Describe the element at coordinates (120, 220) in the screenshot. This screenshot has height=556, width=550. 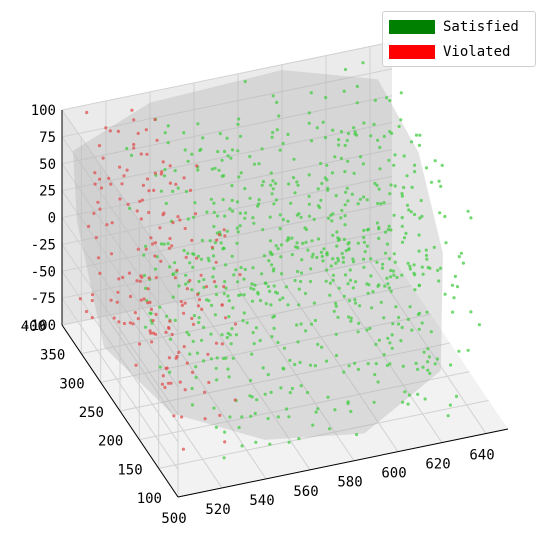
I see `grid-z-left` at that location.